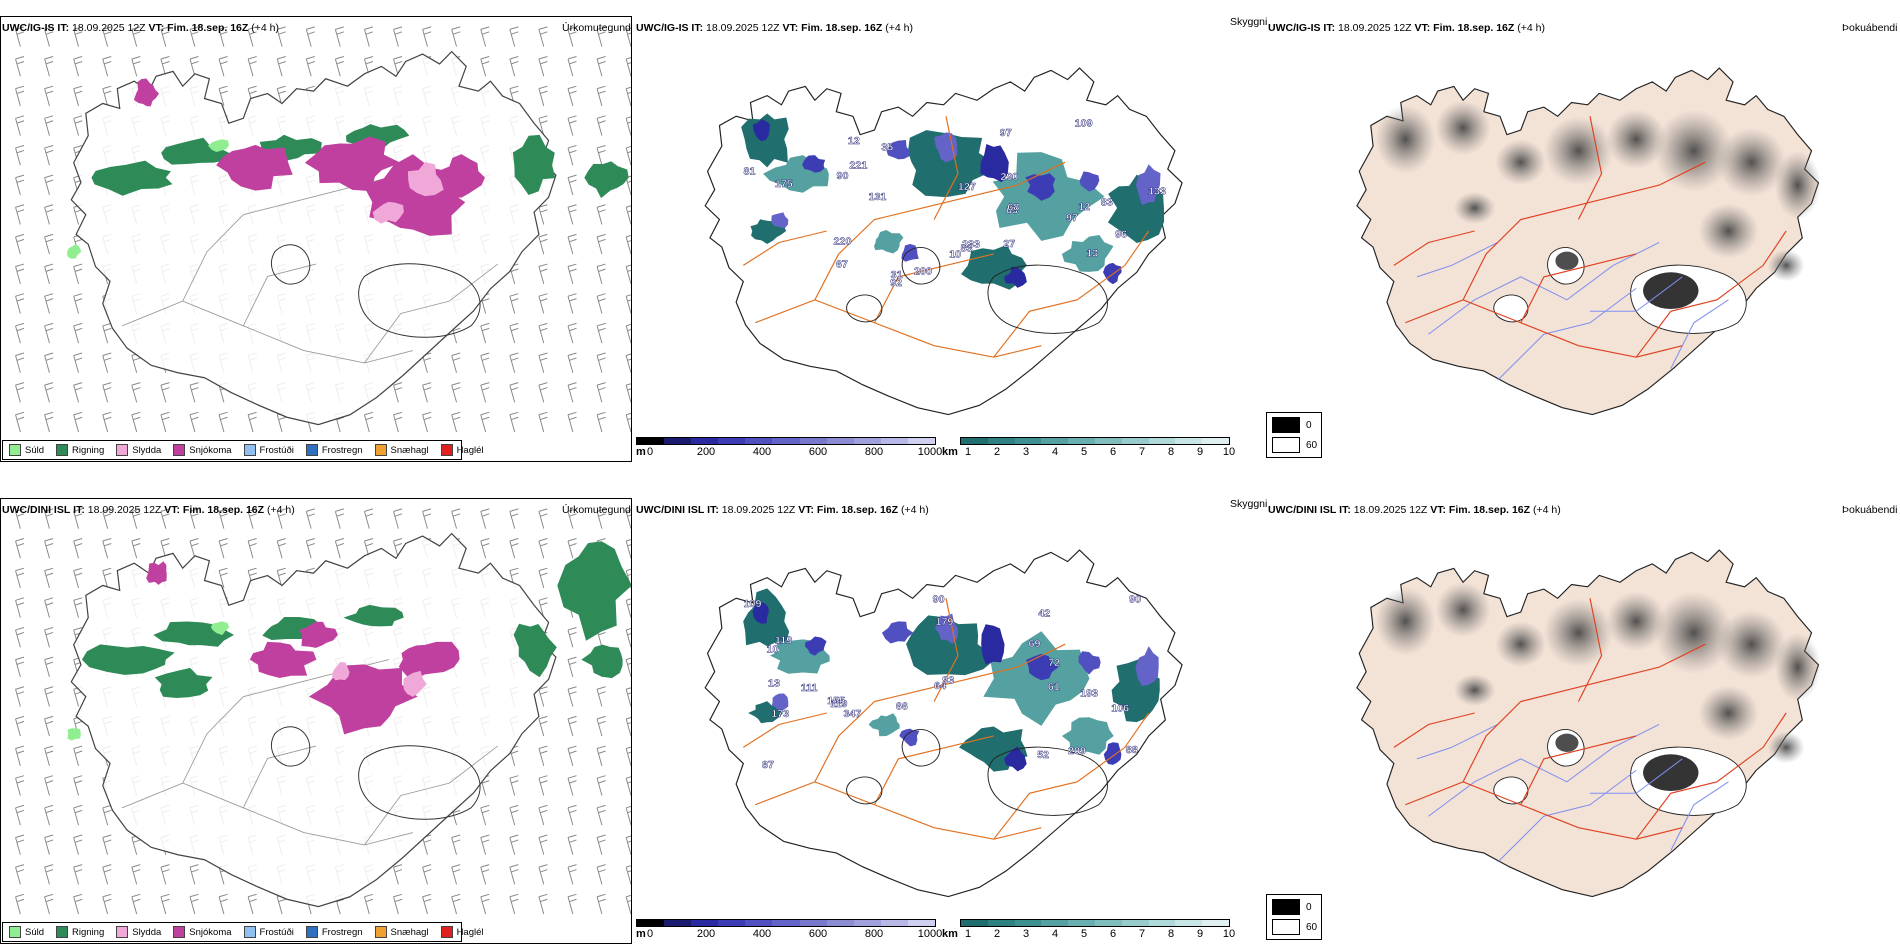 The image size is (1900, 950). What do you see at coordinates (1055, 452) in the screenshot?
I see `visibility-tick: 4` at bounding box center [1055, 452].